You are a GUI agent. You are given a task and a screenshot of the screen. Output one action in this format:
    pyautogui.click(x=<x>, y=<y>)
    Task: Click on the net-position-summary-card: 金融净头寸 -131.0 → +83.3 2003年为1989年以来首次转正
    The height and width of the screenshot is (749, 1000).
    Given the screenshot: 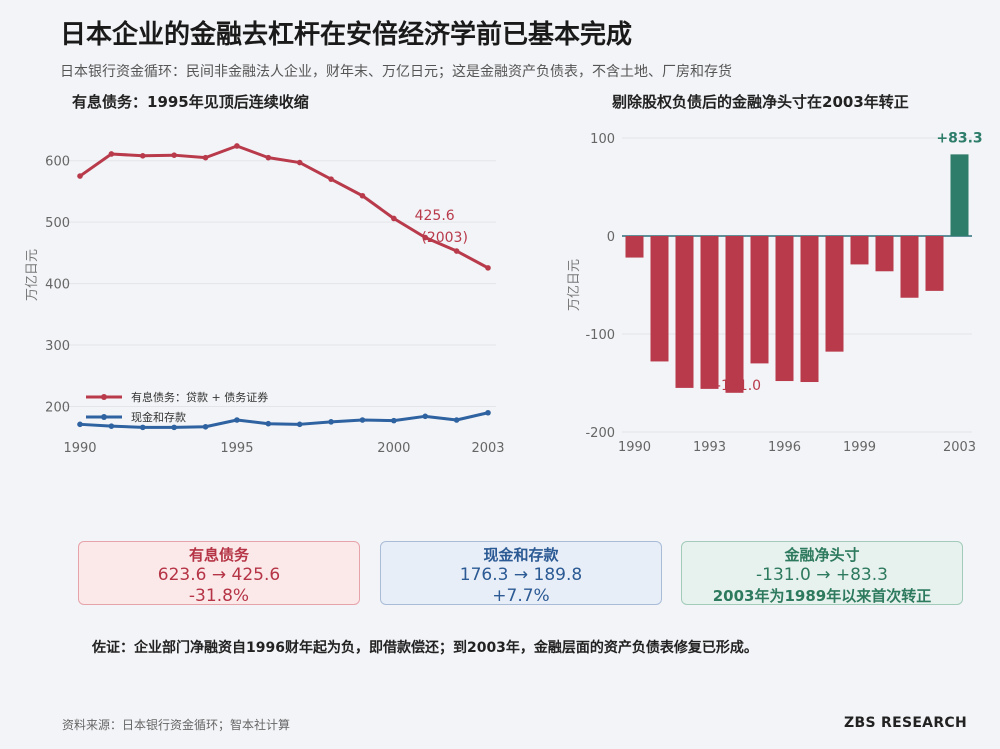 What is the action you would take?
    pyautogui.click(x=822, y=573)
    